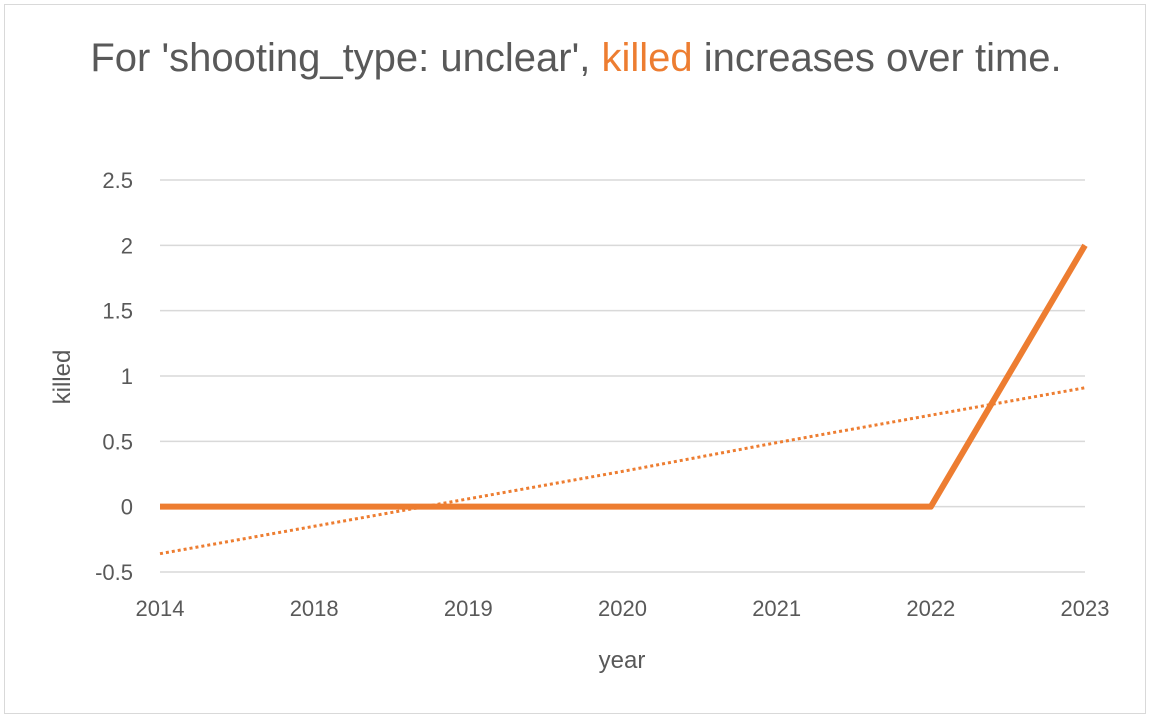 Image resolution: width=1152 pixels, height=720 pixels. I want to click on x-tick-label: 2018, so click(314, 608).